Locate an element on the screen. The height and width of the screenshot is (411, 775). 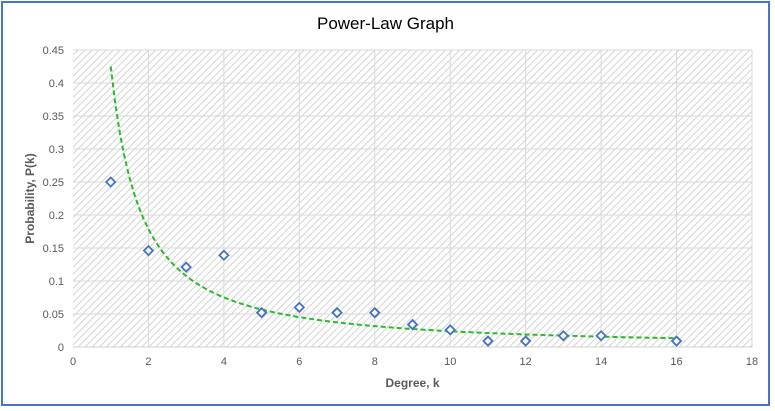
x-tick-label: 10 is located at coordinates (450, 362).